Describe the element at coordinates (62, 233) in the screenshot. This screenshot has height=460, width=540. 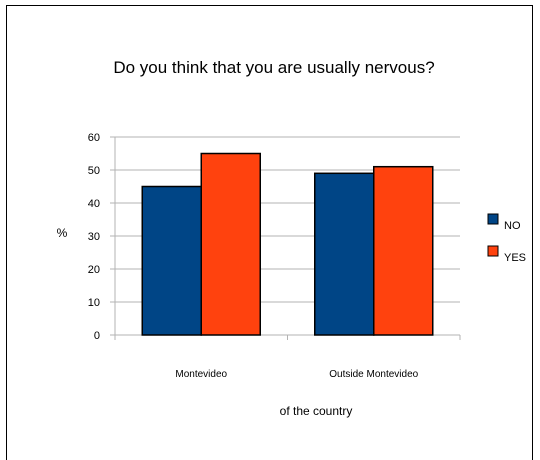
I see `y-axis-label: %` at that location.